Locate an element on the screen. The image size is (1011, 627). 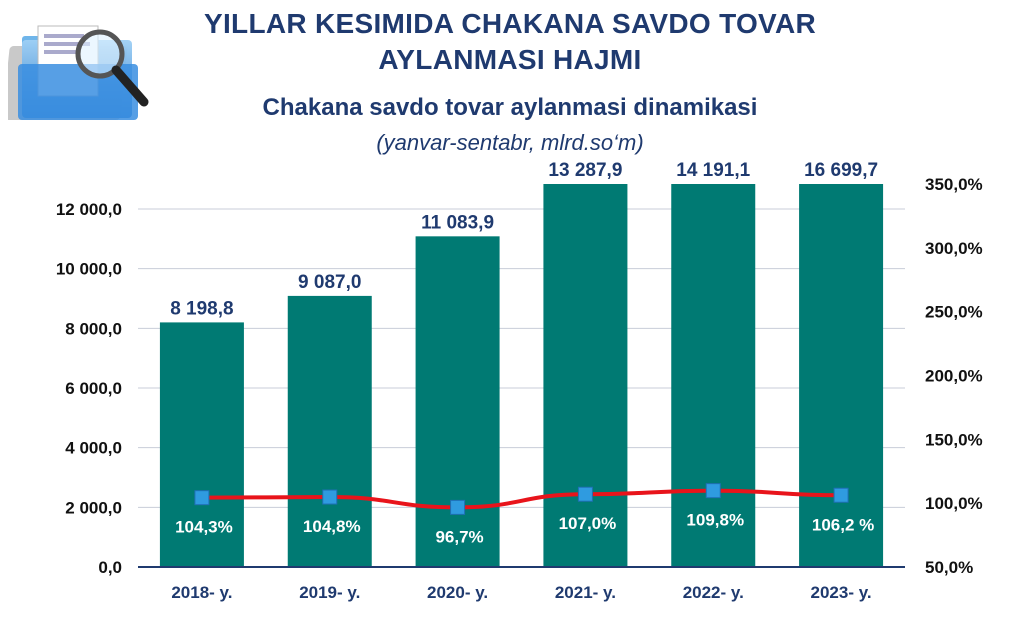
growth-rate-label: 104,8% is located at coordinates (332, 526).